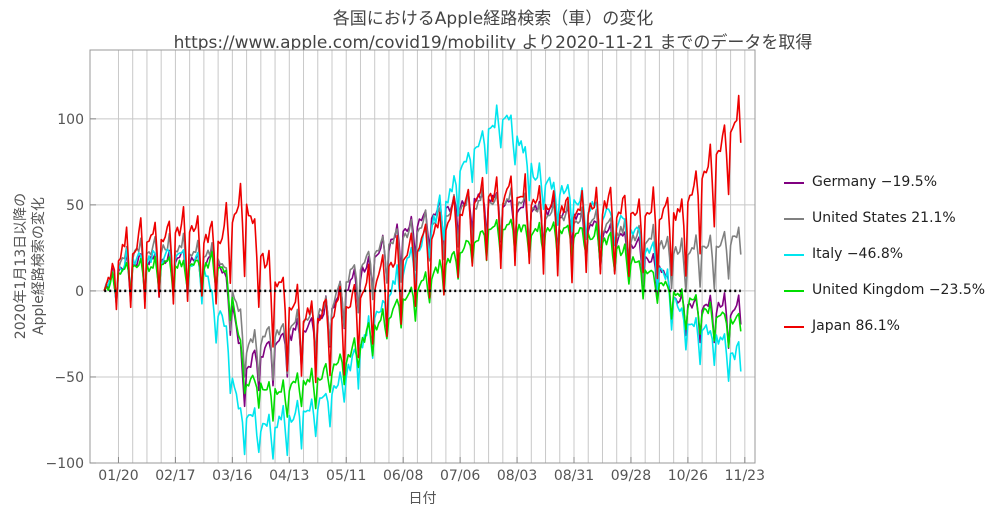  Describe the element at coordinates (21, 266) in the screenshot. I see `y-axis-label-line-1: 2020年1月13日以降の` at that location.